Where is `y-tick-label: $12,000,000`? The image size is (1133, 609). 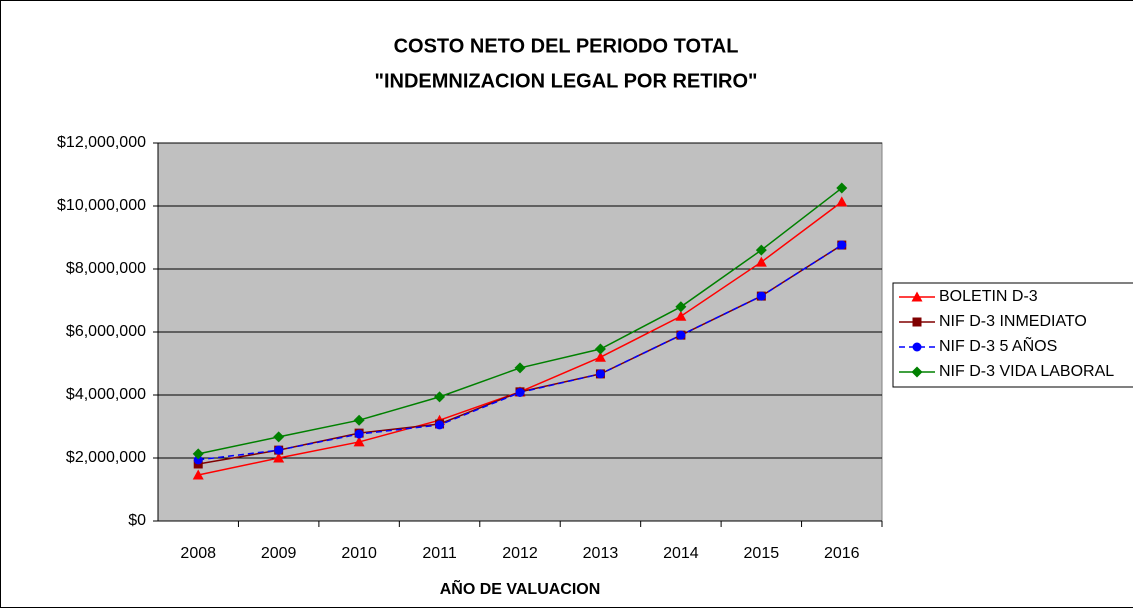
y-tick-label: $12,000,000 is located at coordinates (101, 142).